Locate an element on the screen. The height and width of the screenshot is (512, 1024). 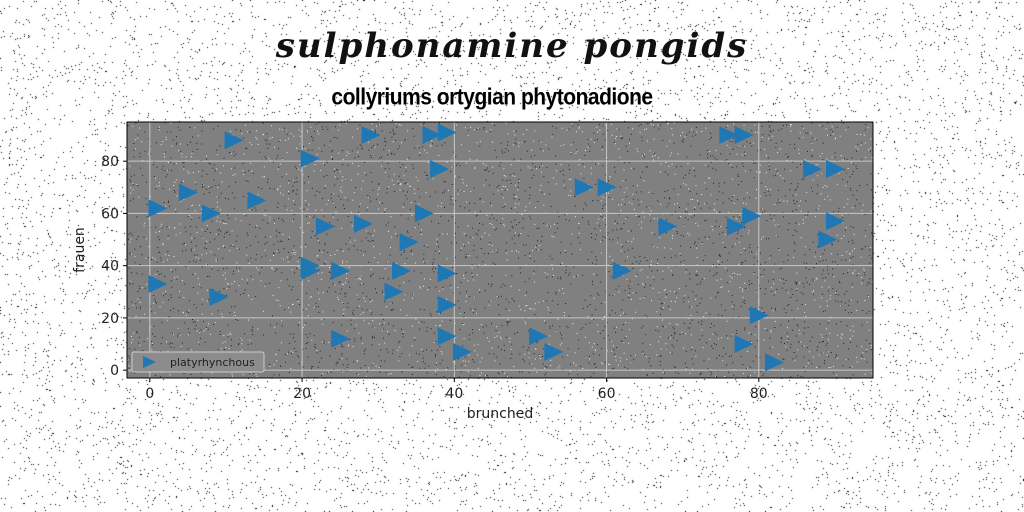
y-axis-ticks: 0 20 40 60 80 is located at coordinates (114, 266).